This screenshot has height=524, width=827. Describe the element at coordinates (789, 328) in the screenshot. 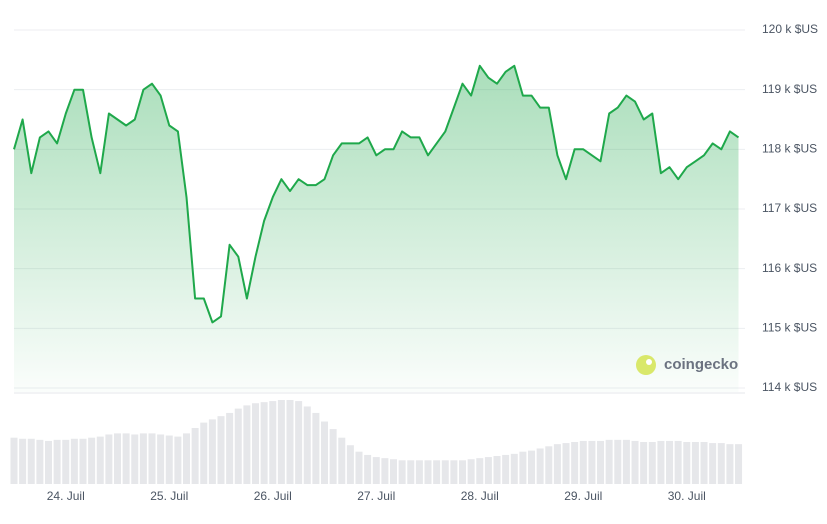

I see `y-tick-label: 115 k $US` at that location.